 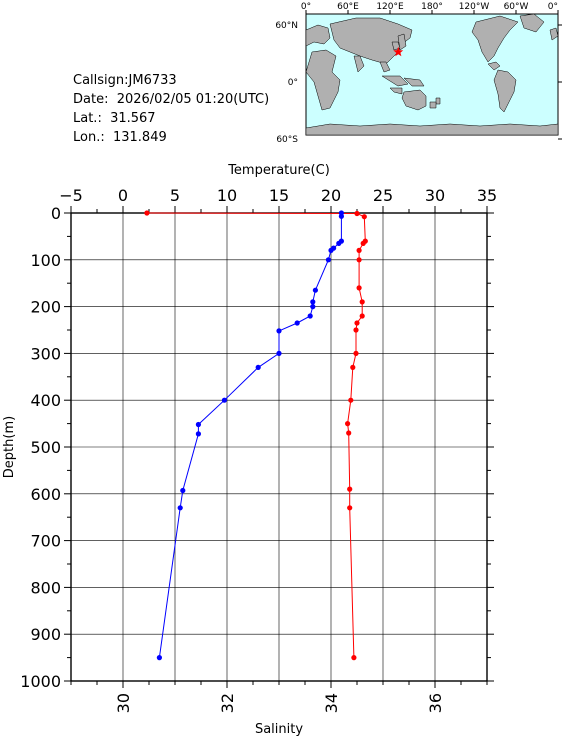 I want to click on callsign-text: Callsign:JM6733, so click(x=125, y=80).